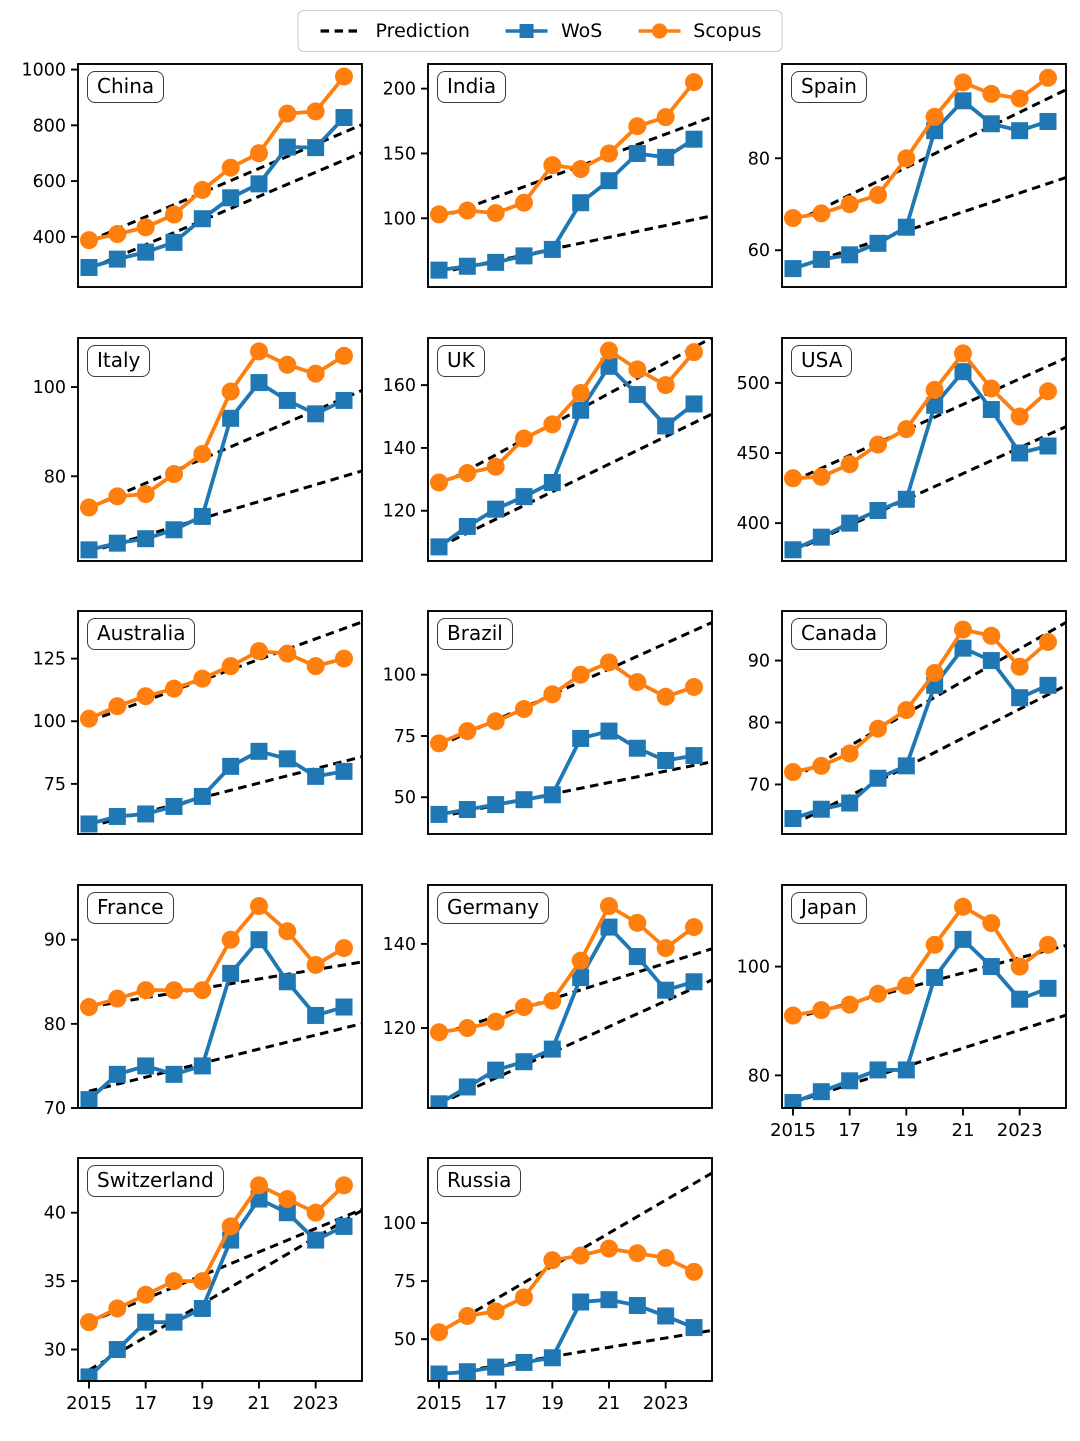 Image resolution: width=1080 pixels, height=1441 pixels. Describe the element at coordinates (759, 251) in the screenshot. I see `svg-text: 60` at that location.